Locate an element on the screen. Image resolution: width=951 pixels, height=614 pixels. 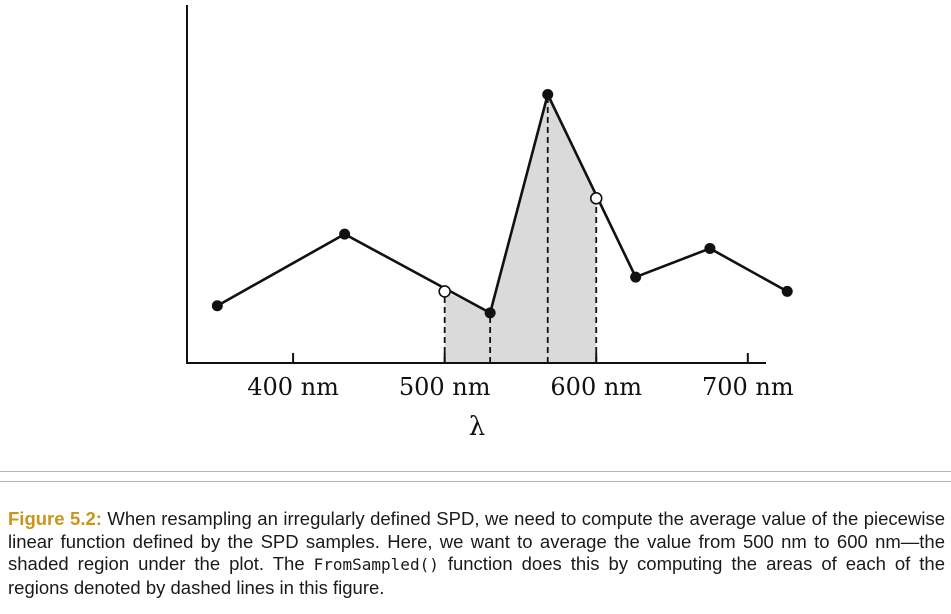
x-tick-label-700: 700 nm is located at coordinates (748, 387).